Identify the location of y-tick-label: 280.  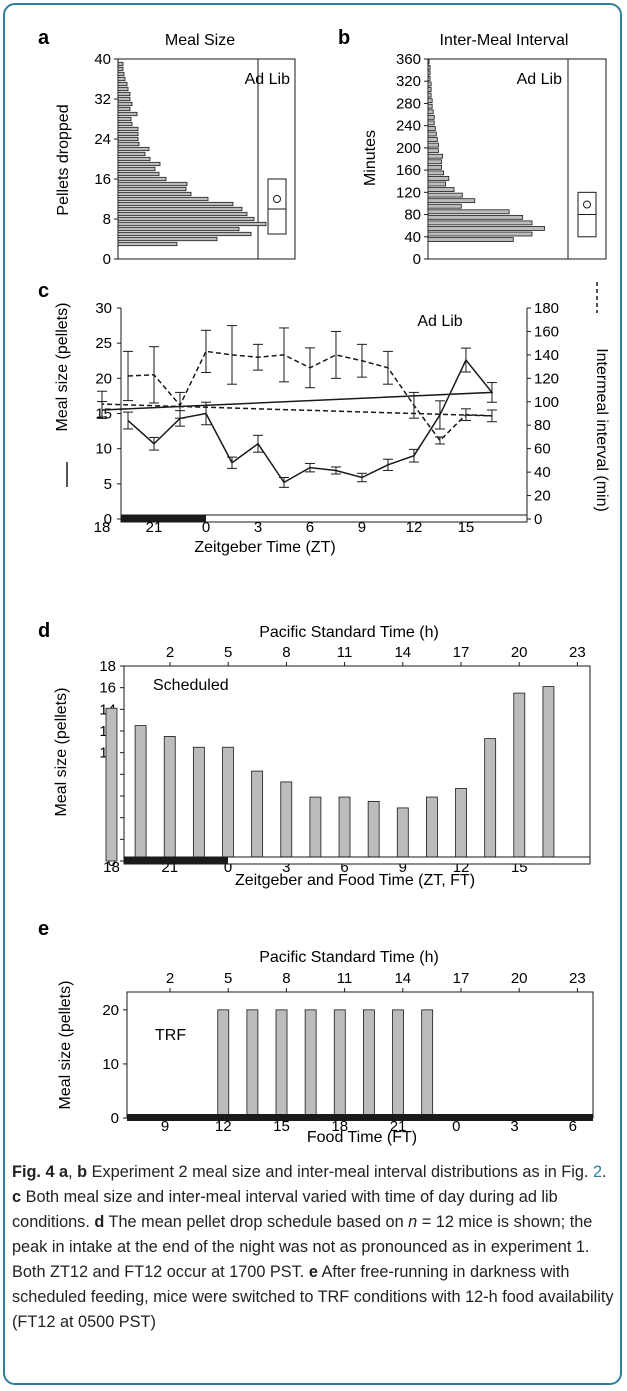
(408, 103).